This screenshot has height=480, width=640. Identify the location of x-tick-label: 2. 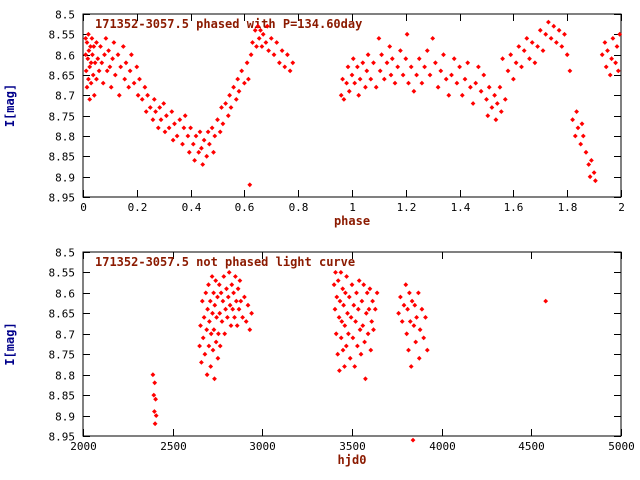
(621, 207).